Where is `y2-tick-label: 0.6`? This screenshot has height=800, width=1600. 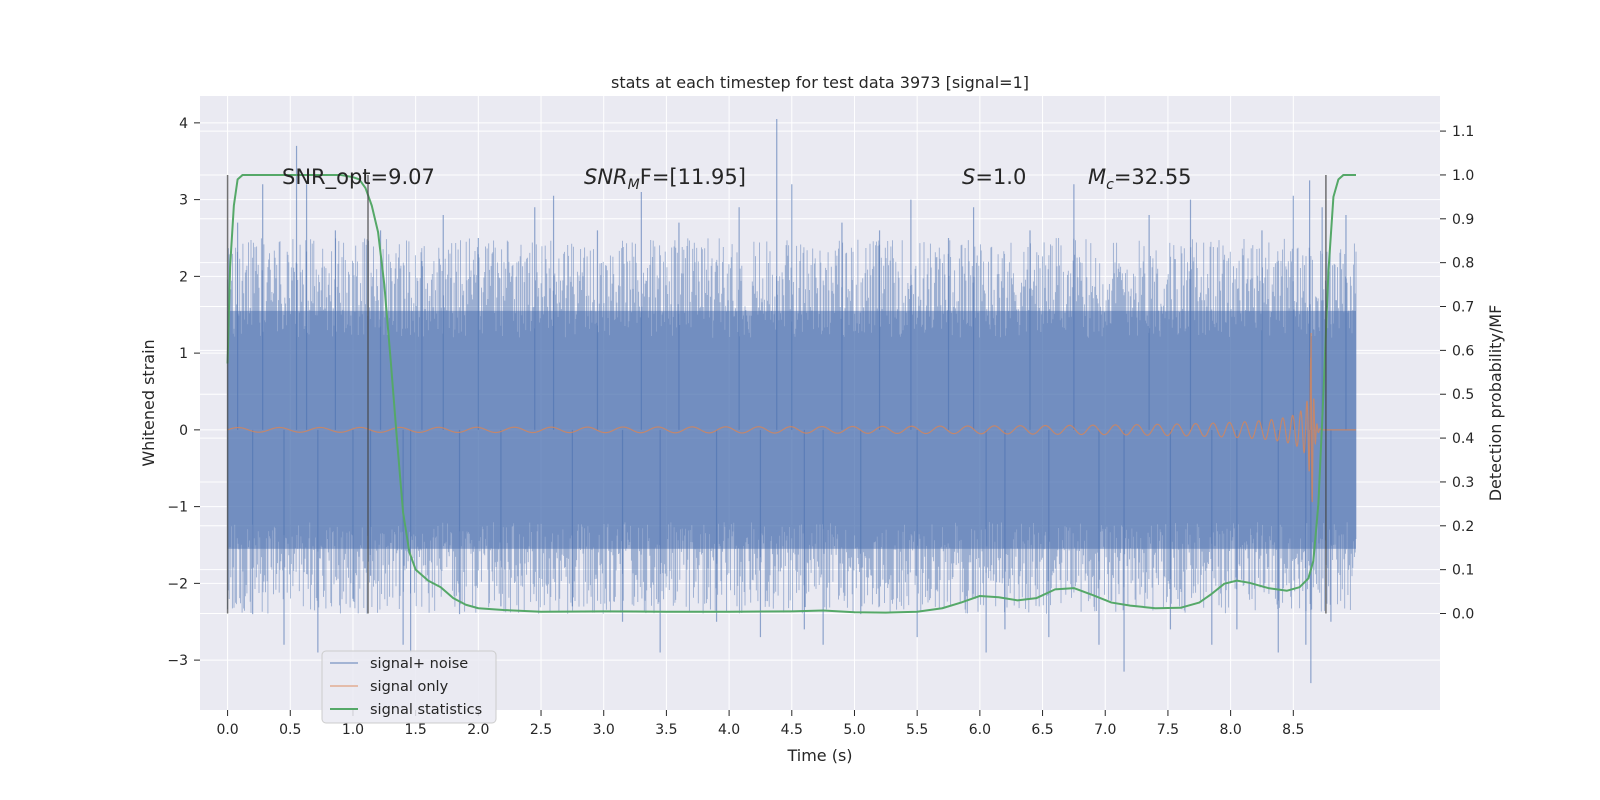
y2-tick-label: 0.6 is located at coordinates (1463, 351).